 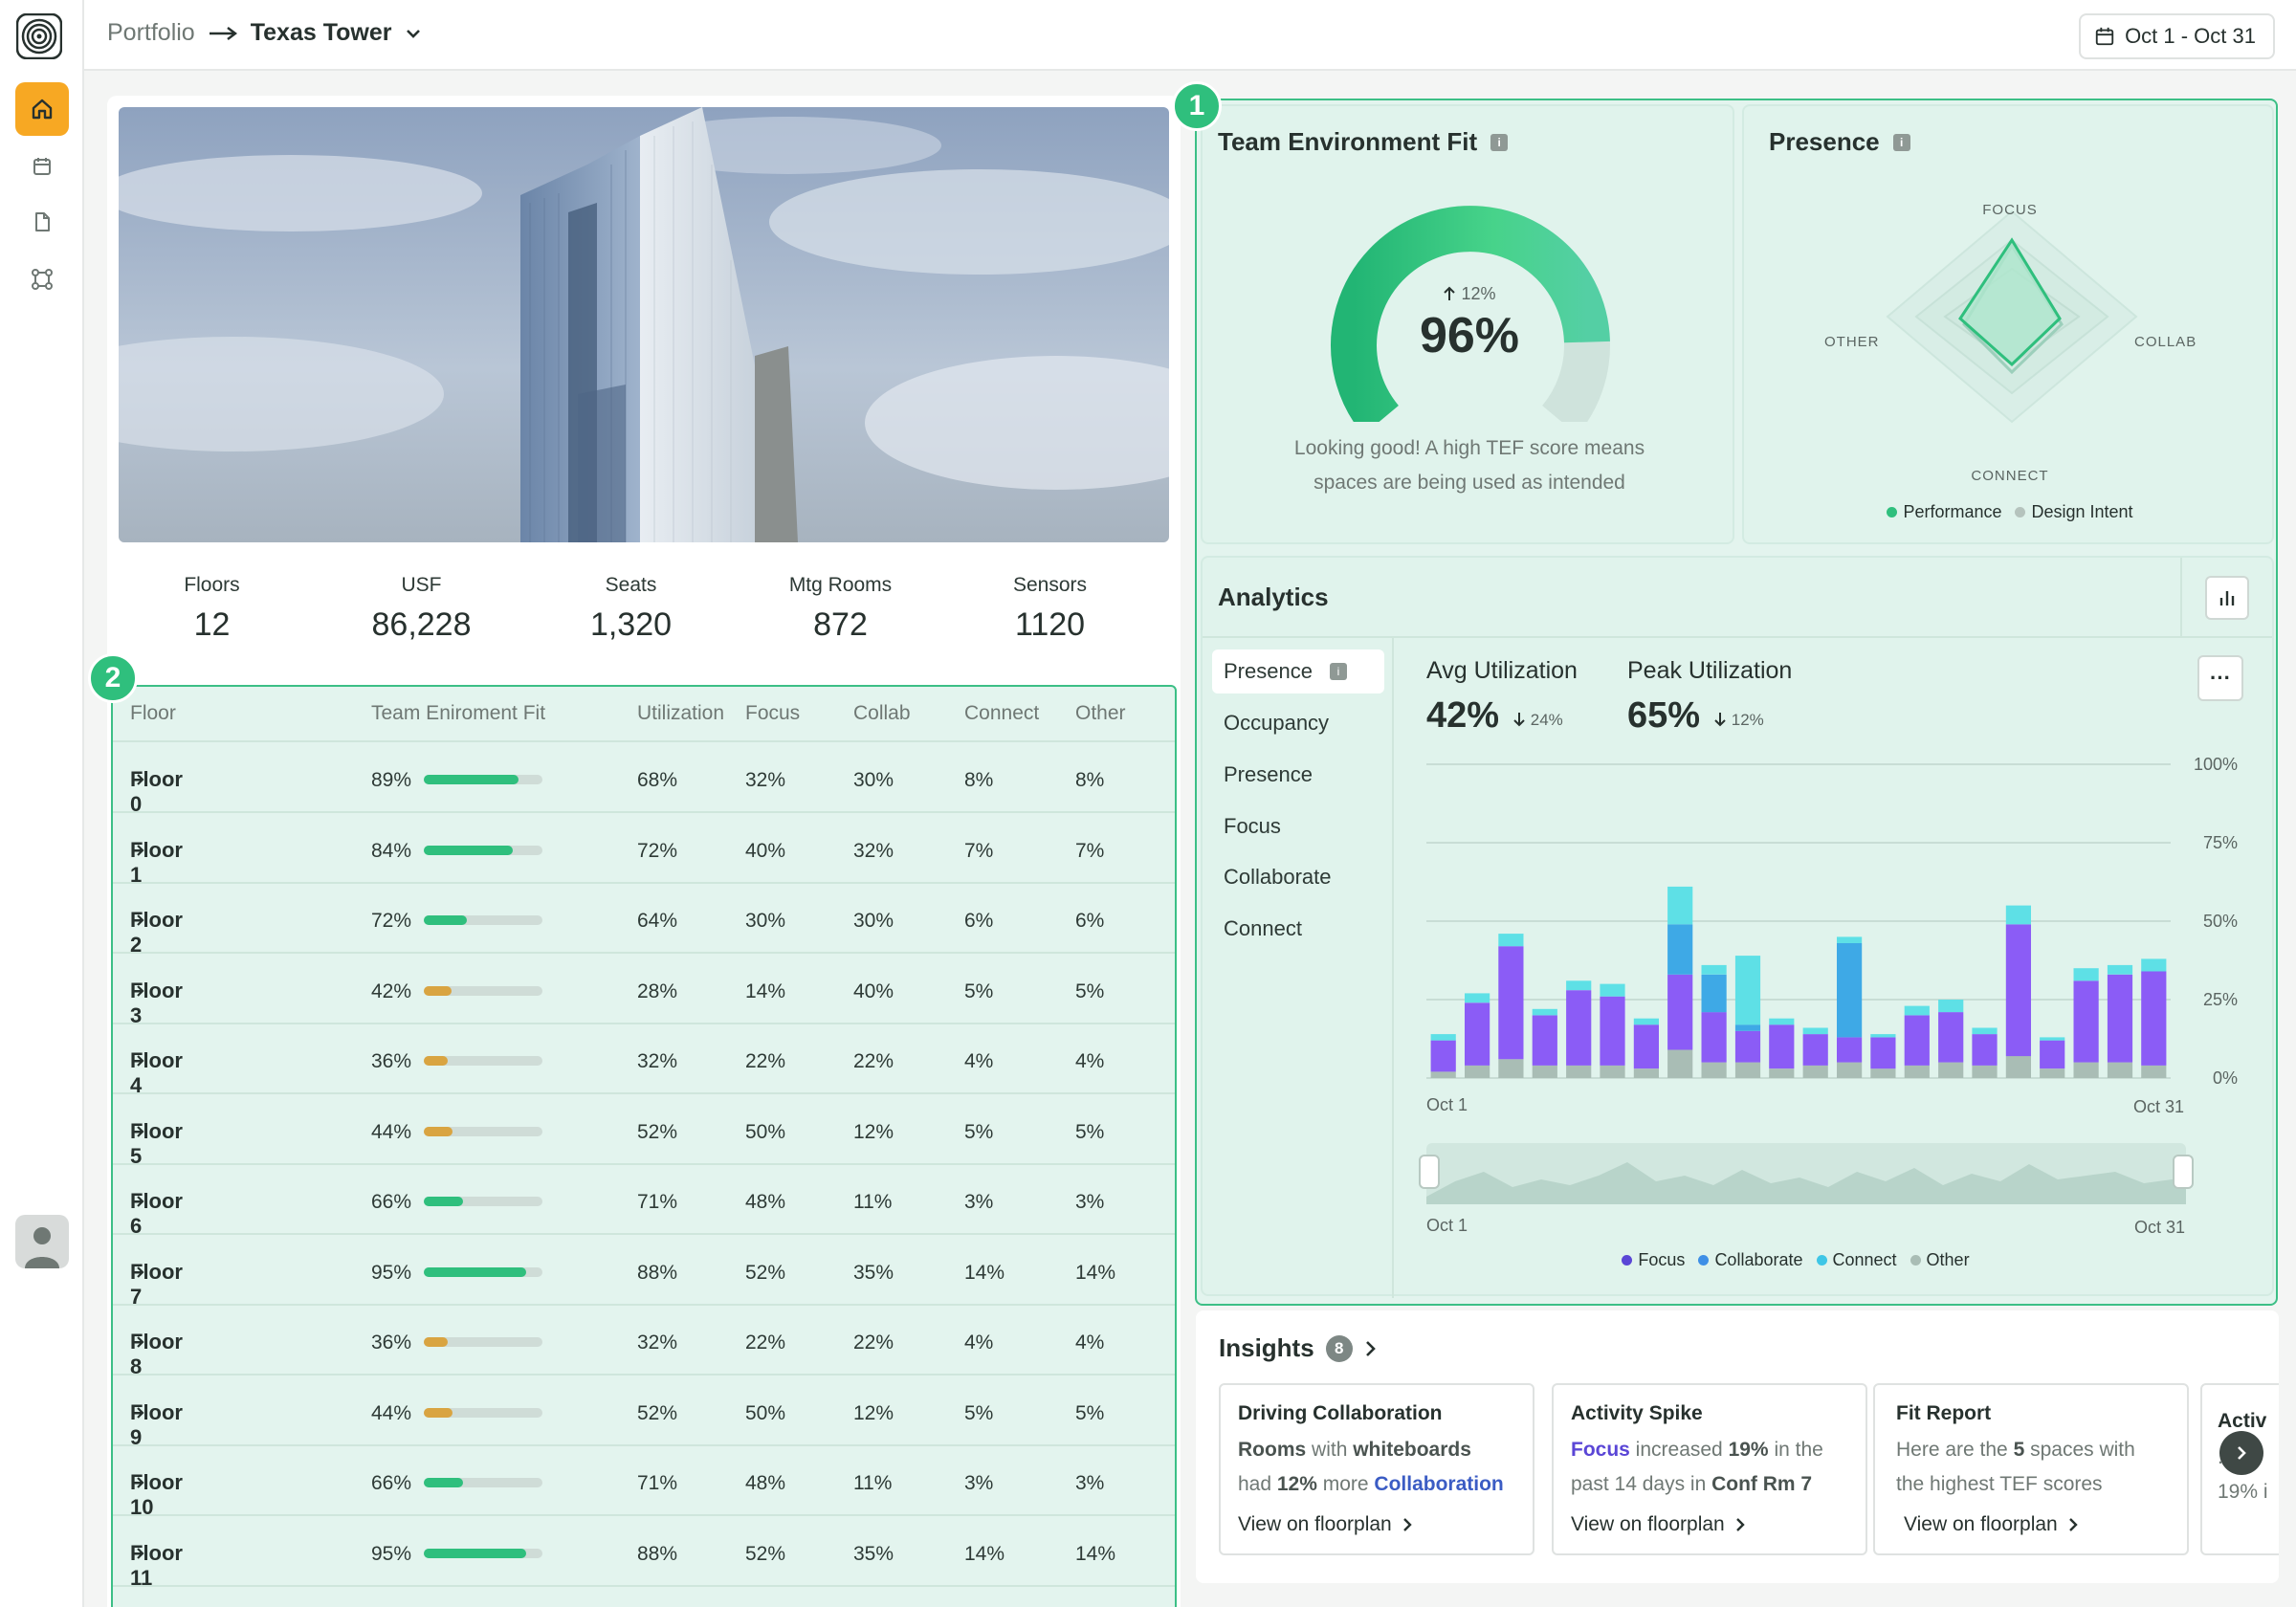 What do you see at coordinates (1600, 1450) in the screenshot?
I see `insight-link-text: Focus` at bounding box center [1600, 1450].